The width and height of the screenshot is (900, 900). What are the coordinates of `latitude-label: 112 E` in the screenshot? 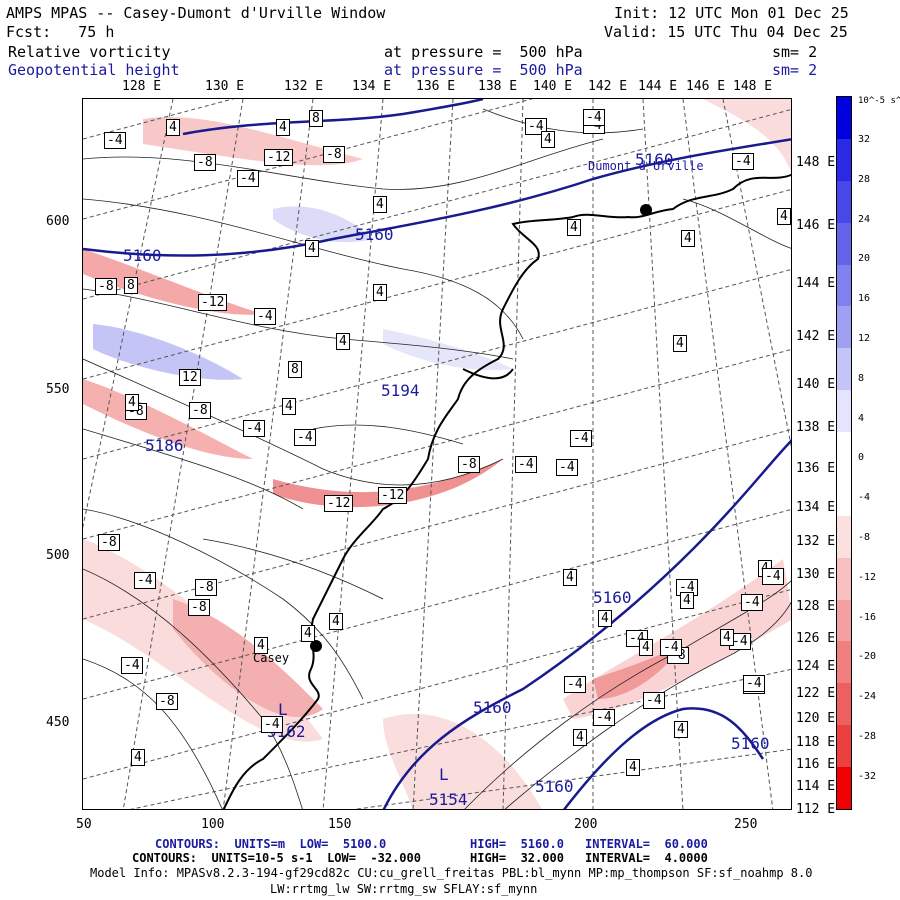 It's located at (816, 809).